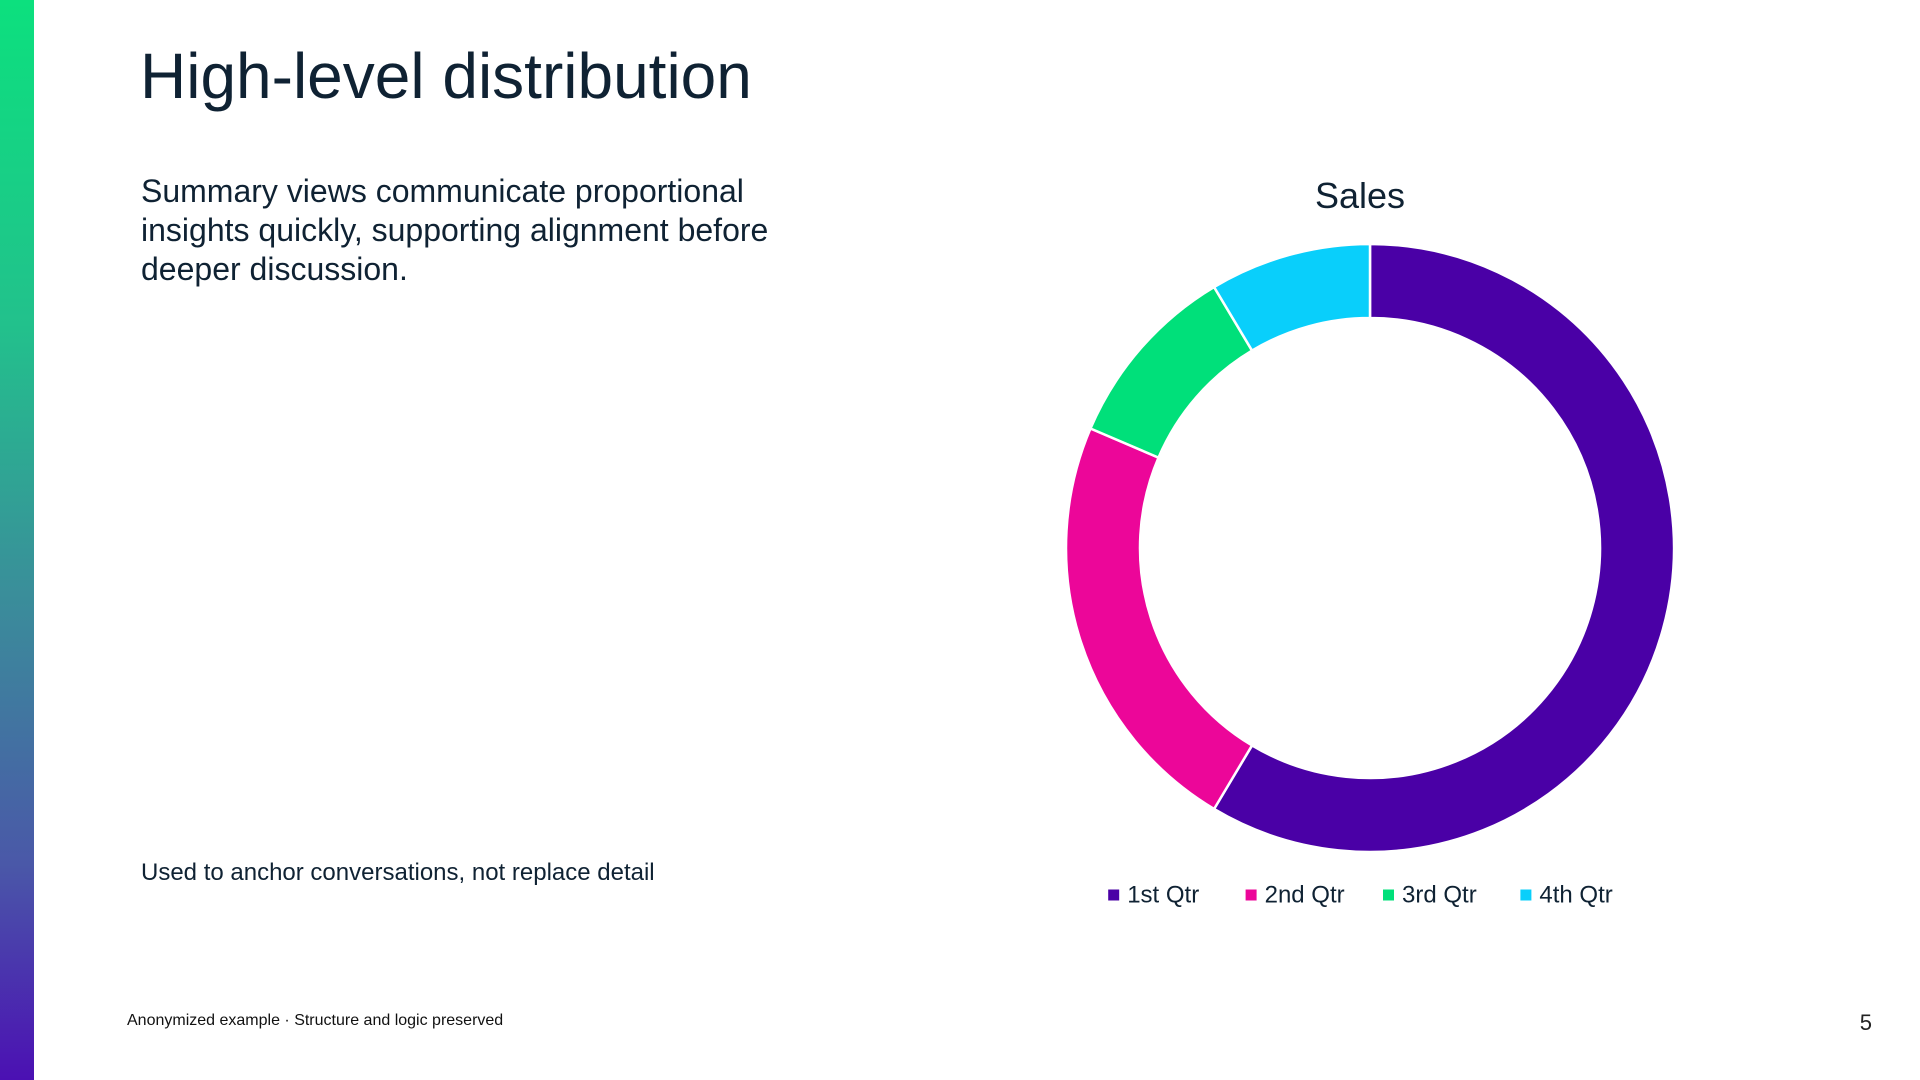 This screenshot has height=1080, width=1920. I want to click on slice-3rd-qtr, so click(1171, 372).